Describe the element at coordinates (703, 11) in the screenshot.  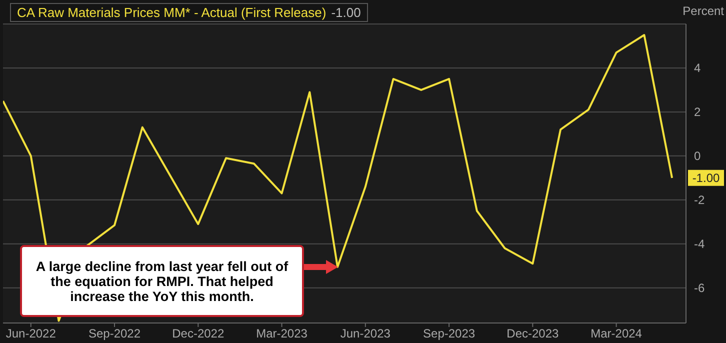
I see `y-axis-title: Percent` at that location.